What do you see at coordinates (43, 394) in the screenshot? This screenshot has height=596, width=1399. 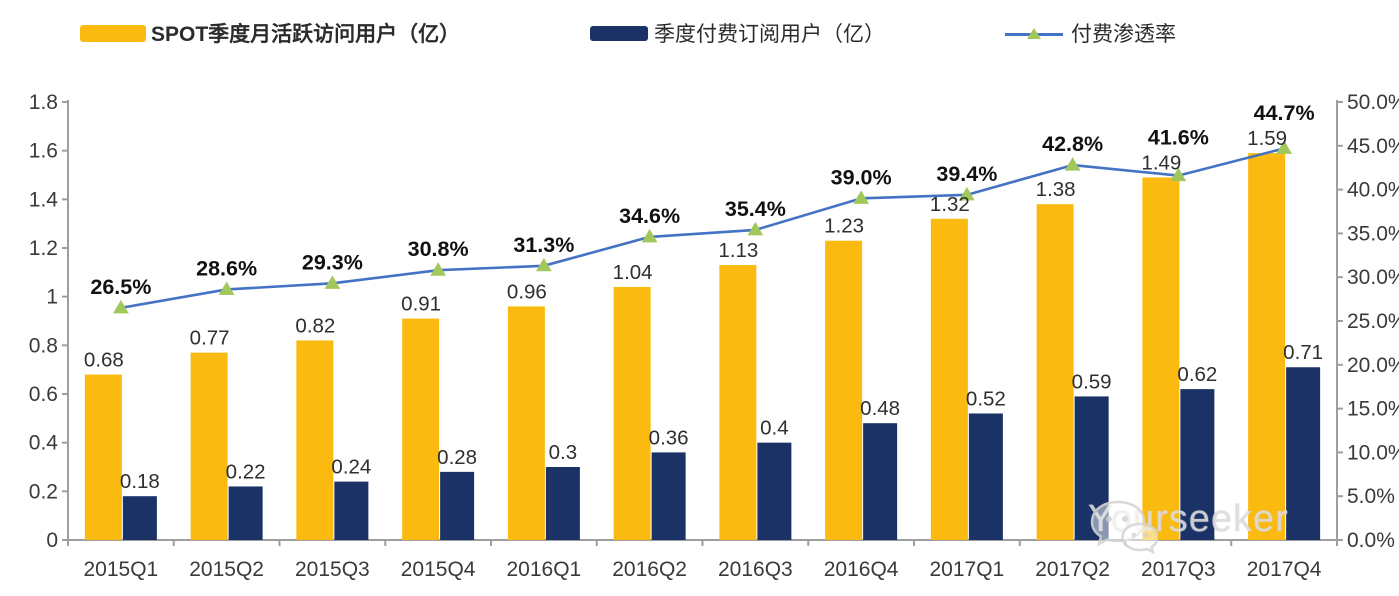 I see `left-tick-label: 0.6` at bounding box center [43, 394].